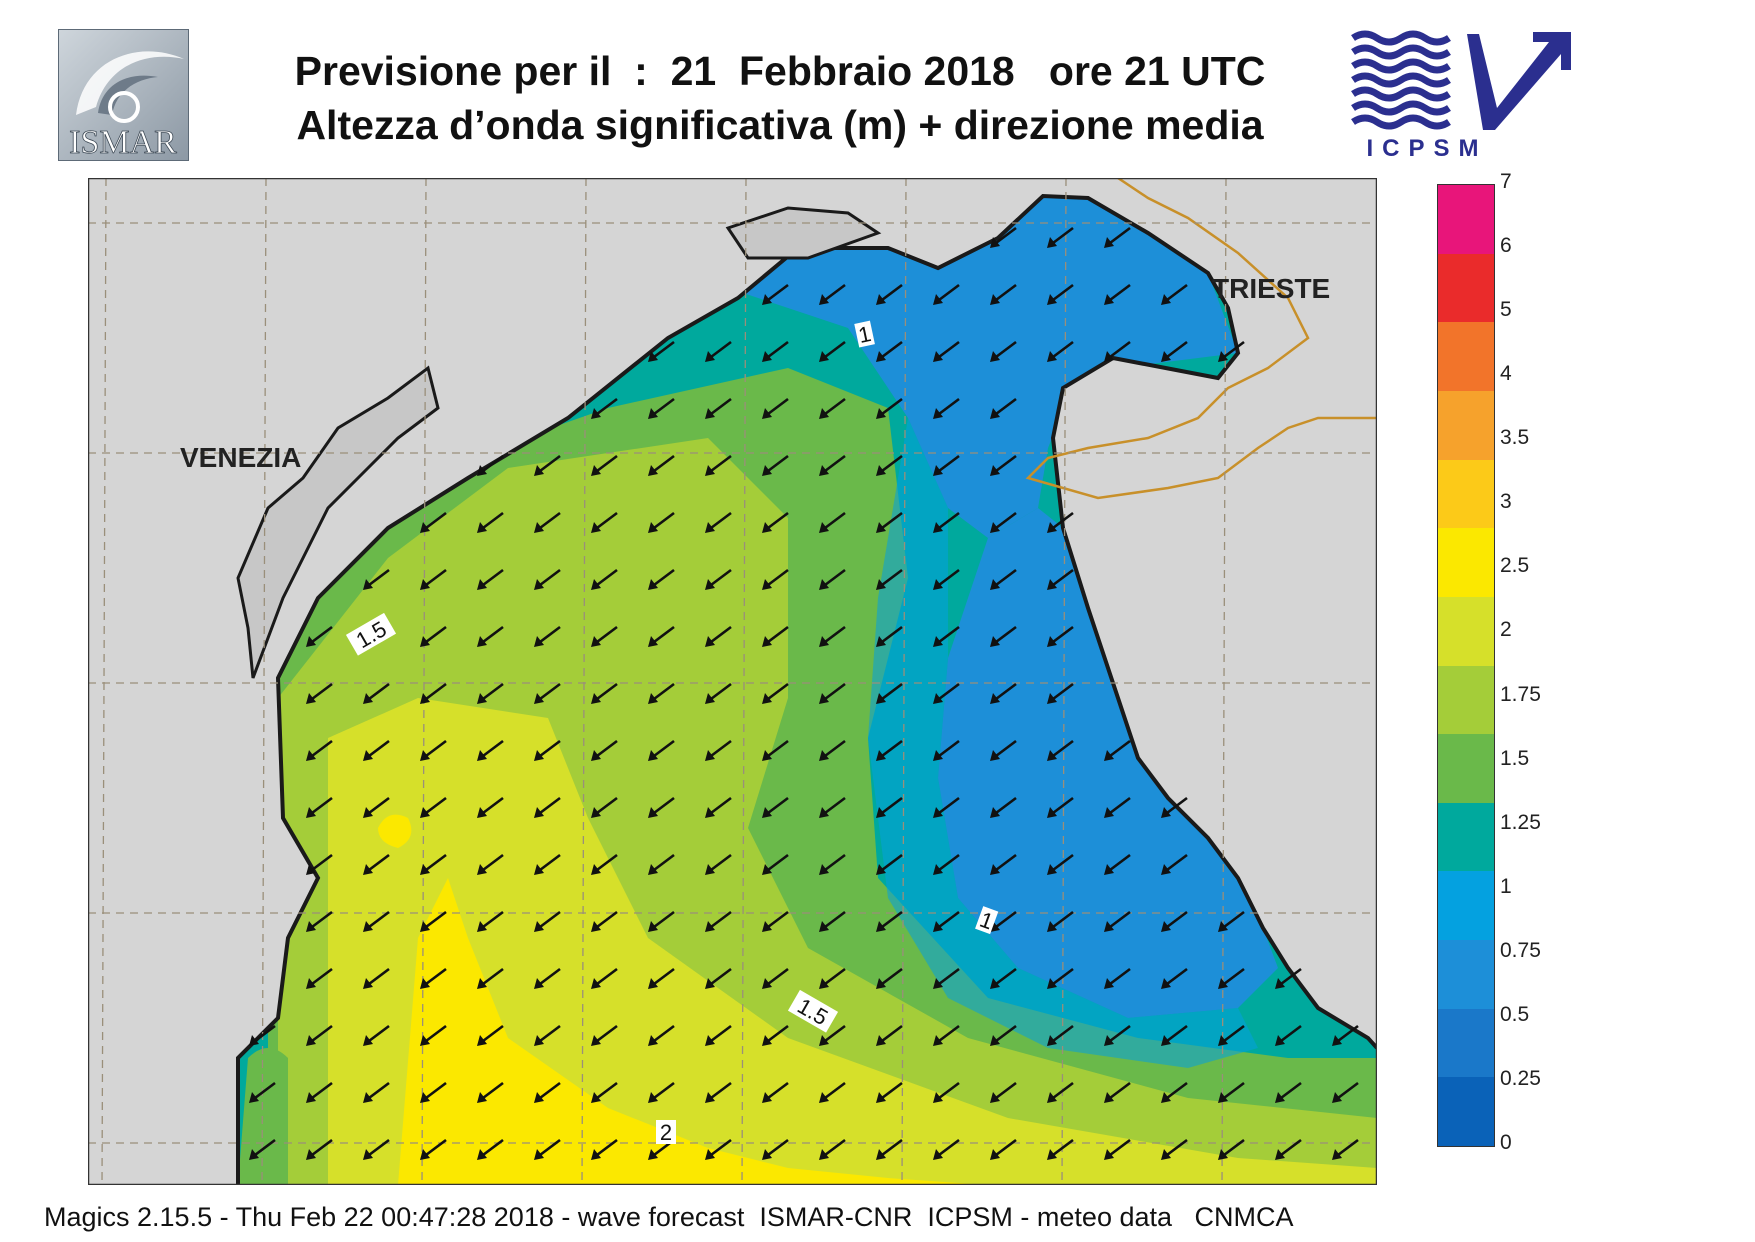 This screenshot has height=1242, width=1755. Describe the element at coordinates (1271, 288) in the screenshot. I see `place-label-trieste: TRIESTE` at that location.